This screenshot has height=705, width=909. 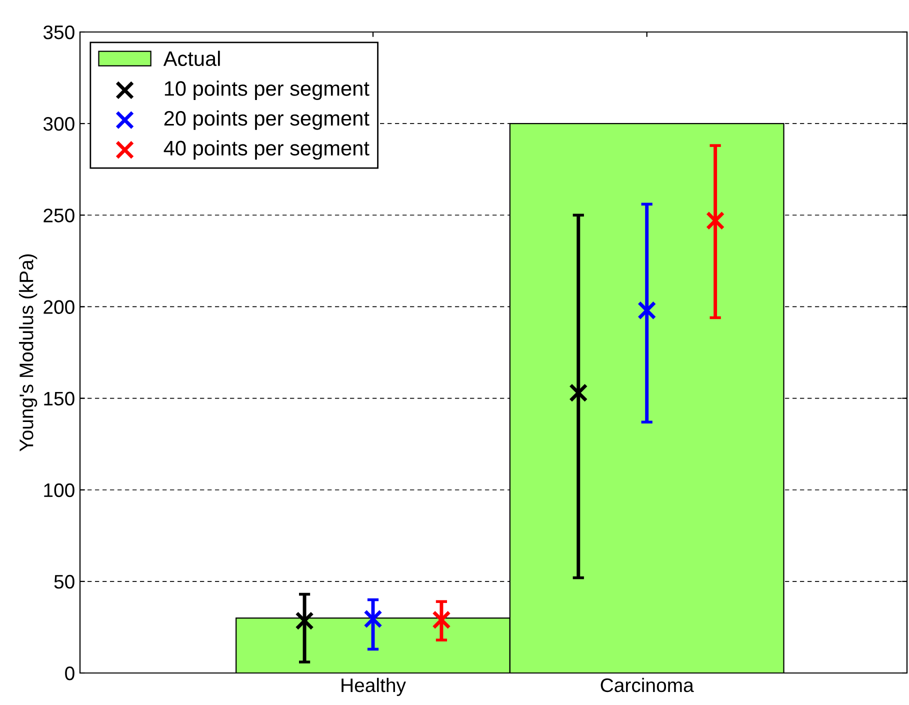 I want to click on y-tick-label: 350, so click(x=58, y=32).